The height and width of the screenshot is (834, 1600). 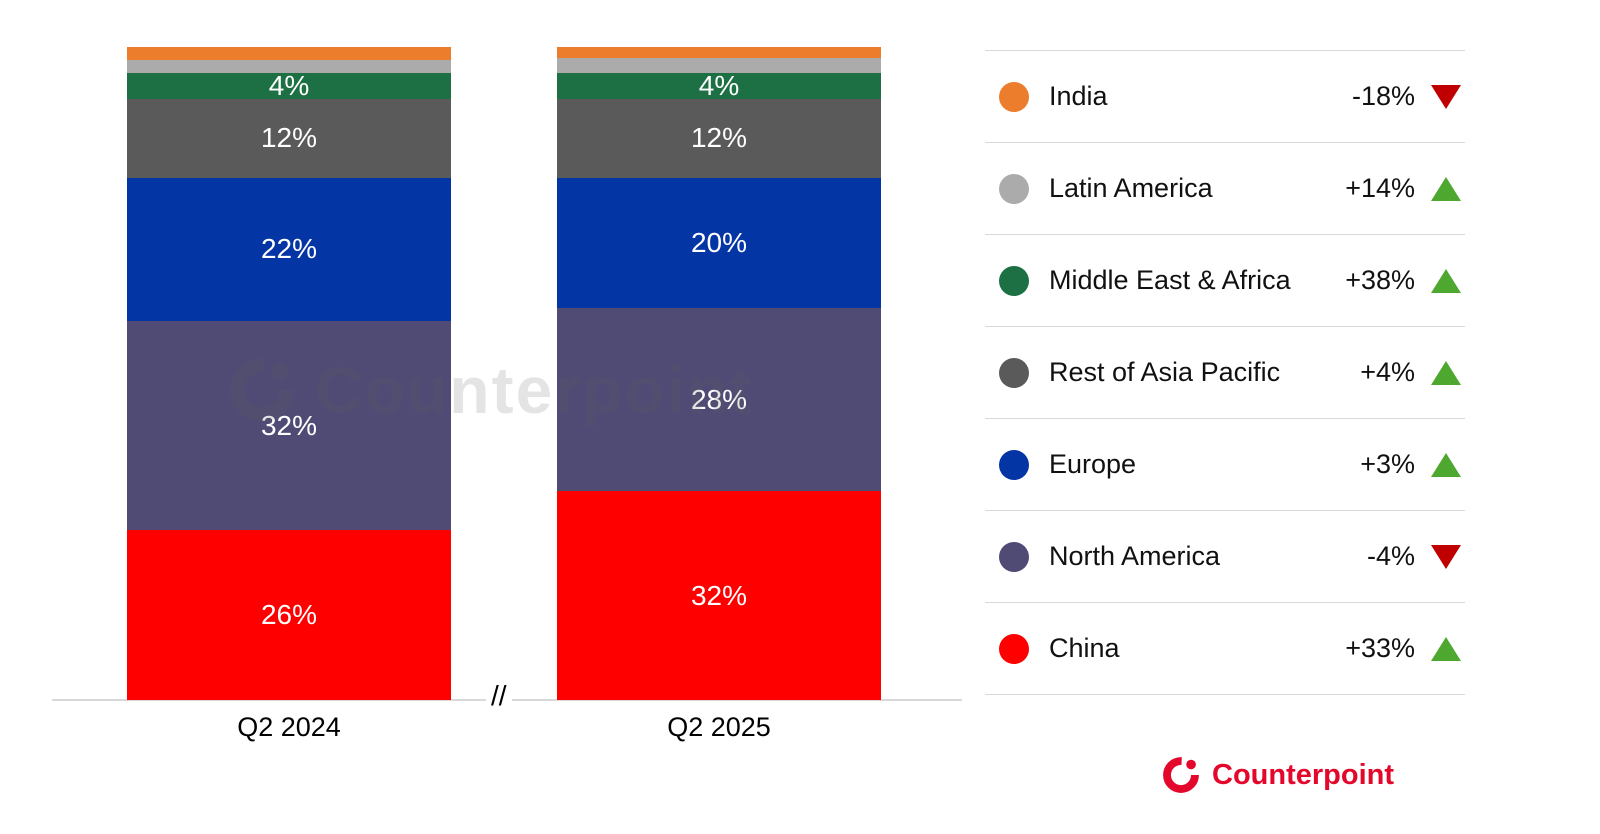 I want to click on segment-q2-2025-europe: 20%, so click(x=719, y=243).